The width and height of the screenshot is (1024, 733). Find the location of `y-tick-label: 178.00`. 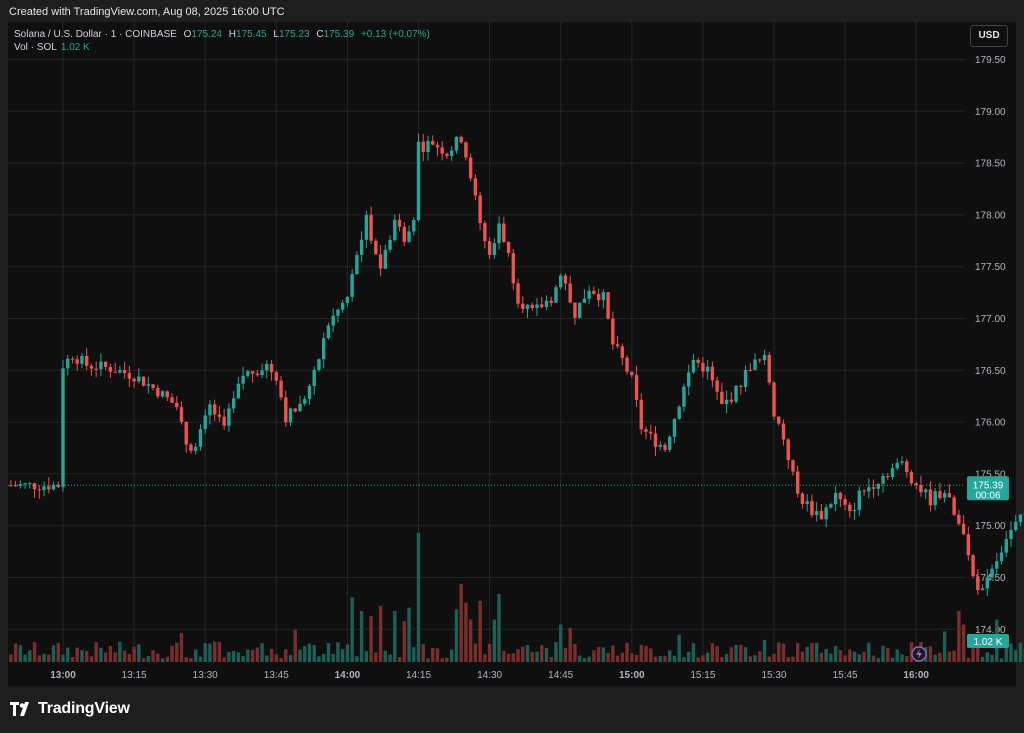

y-tick-label: 178.00 is located at coordinates (990, 215).